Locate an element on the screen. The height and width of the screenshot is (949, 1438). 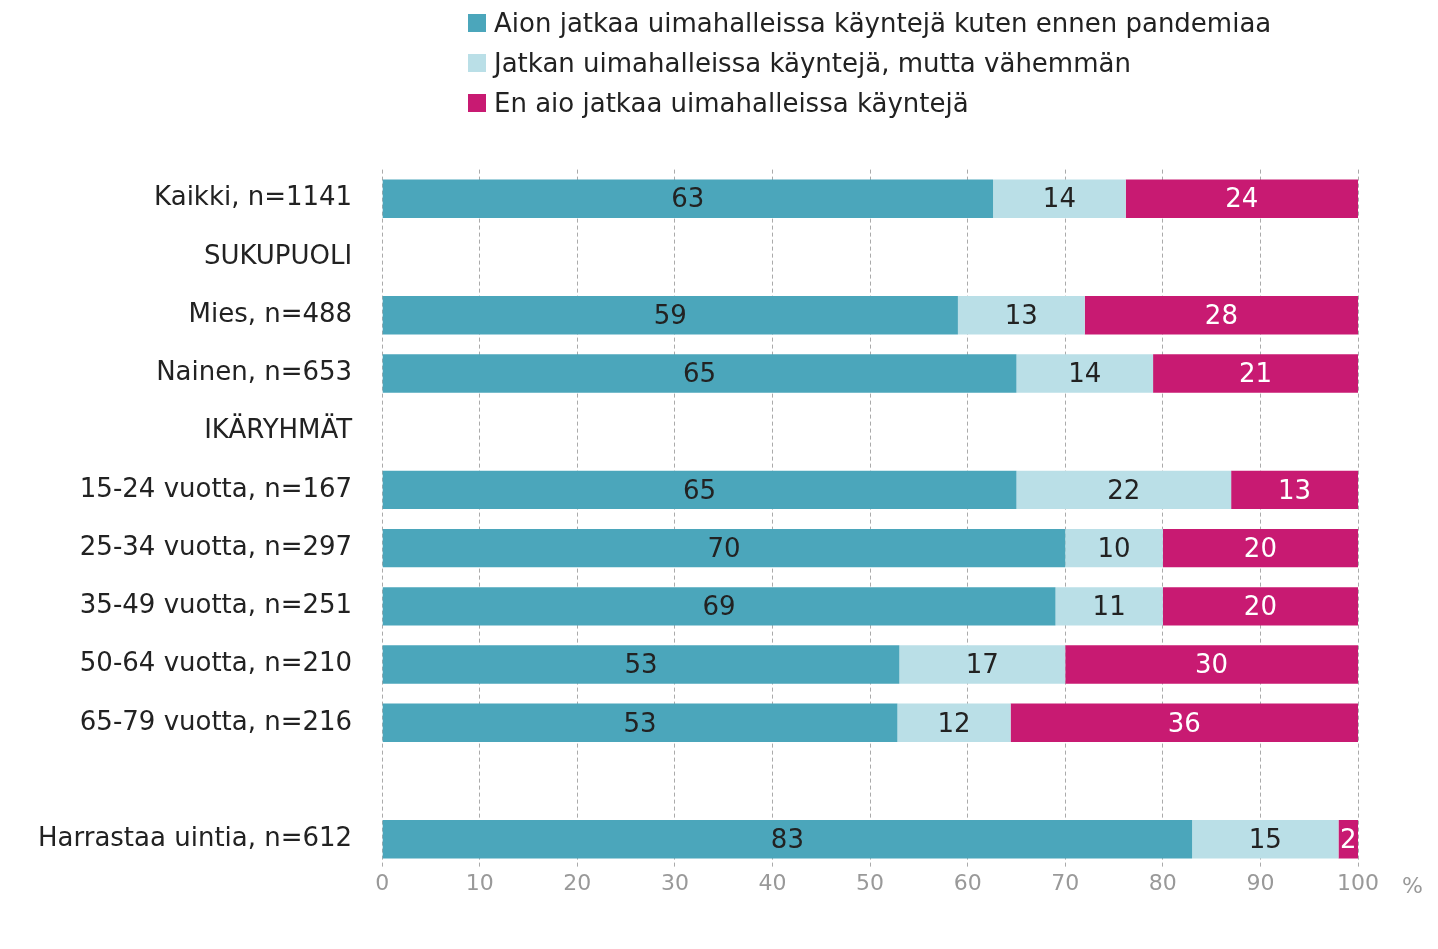
x-tick-label: 40 is located at coordinates (772, 883).